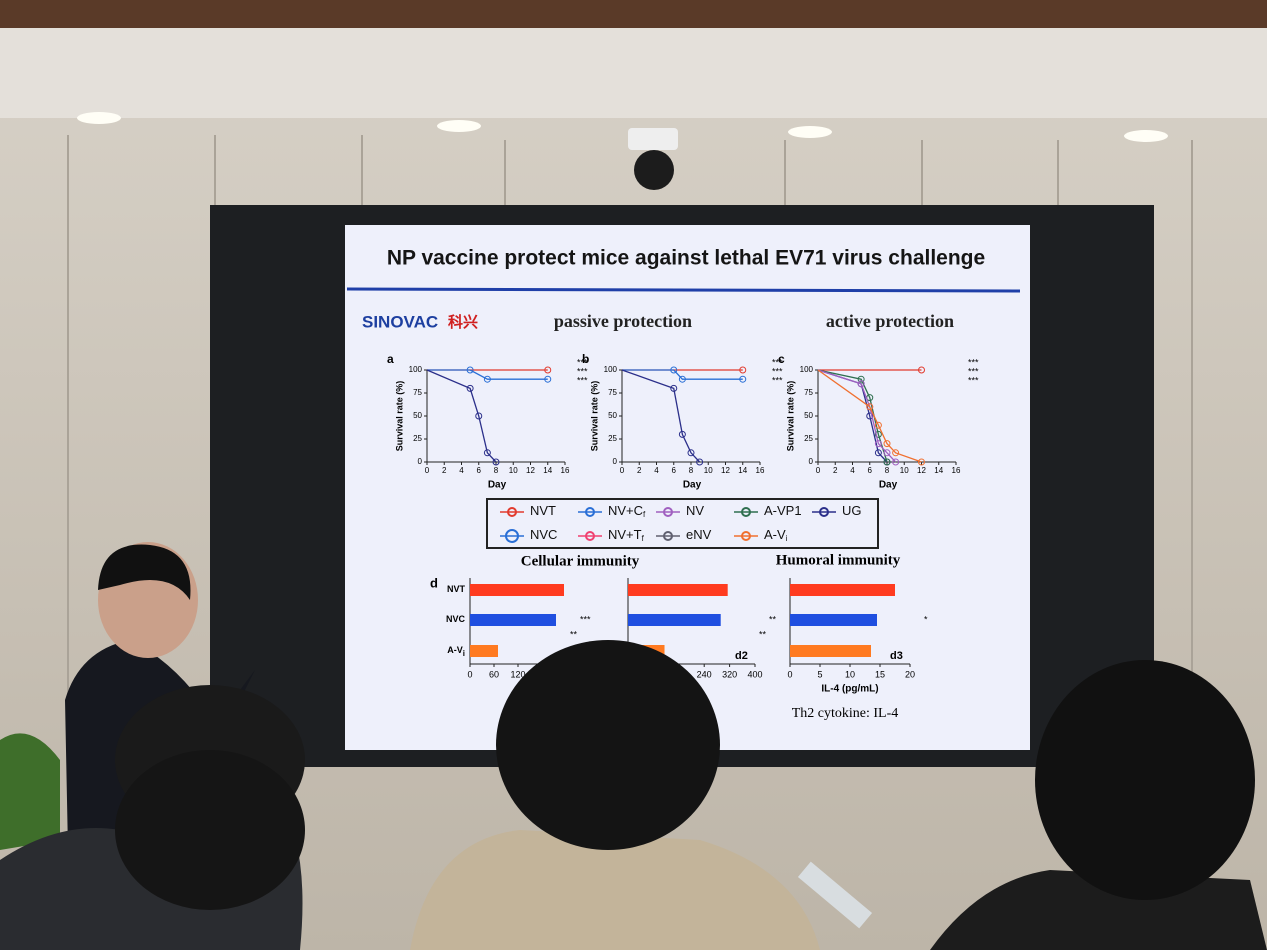  Describe the element at coordinates (417, 415) in the screenshot. I see `y-tick-label: 50` at that location.